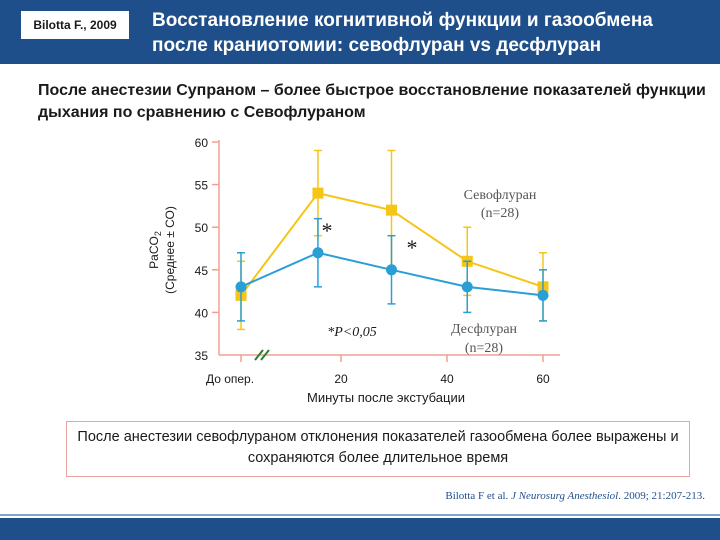 The image size is (720, 540). I want to click on y-axis-label: PaCO2, so click(155, 250).